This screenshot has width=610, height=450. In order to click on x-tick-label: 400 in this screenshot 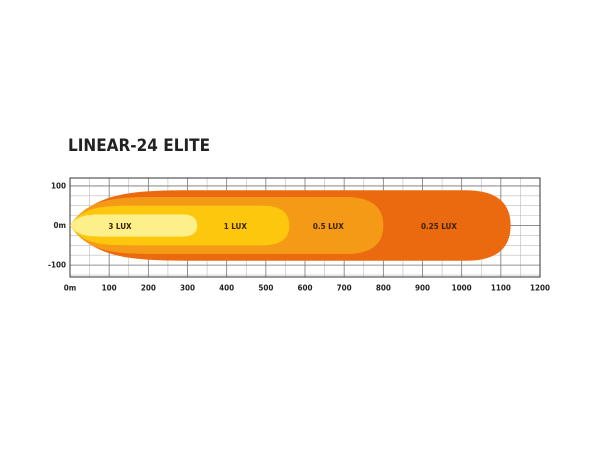, I will do `click(226, 288)`.